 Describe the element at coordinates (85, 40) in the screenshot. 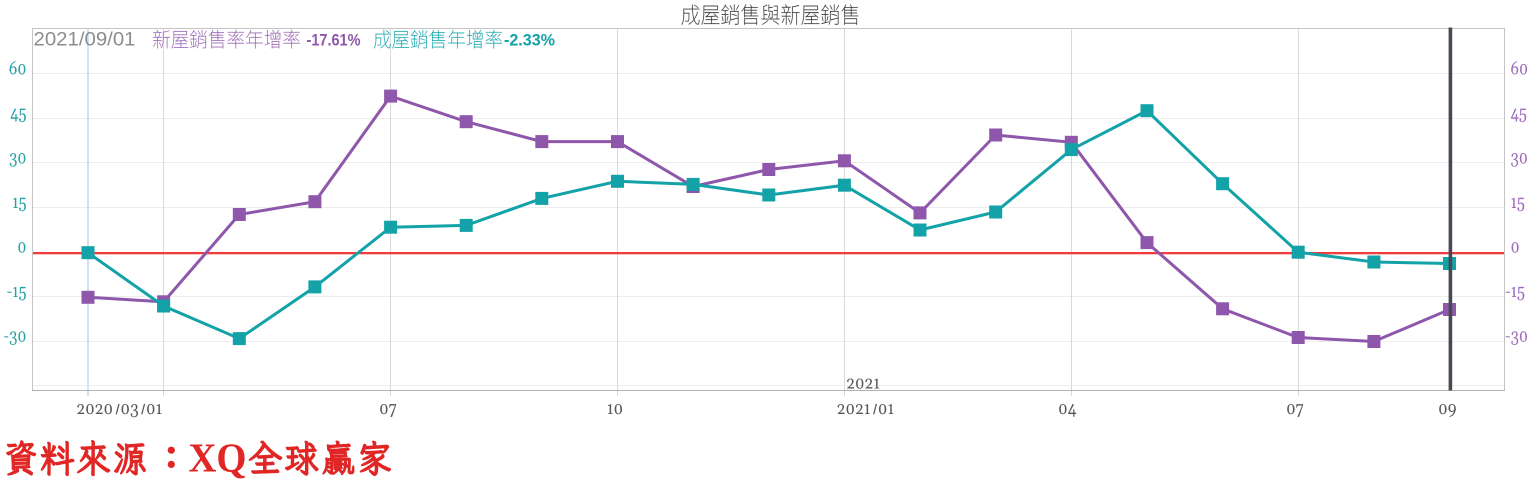

I see `svg-text: 2021/09/01` at that location.